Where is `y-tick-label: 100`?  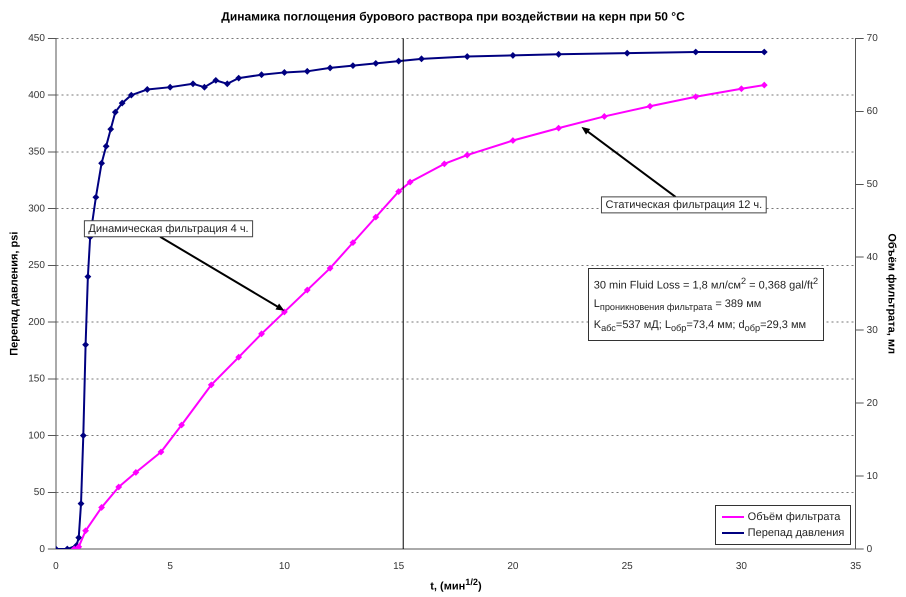 y-tick-label: 100 is located at coordinates (37, 436).